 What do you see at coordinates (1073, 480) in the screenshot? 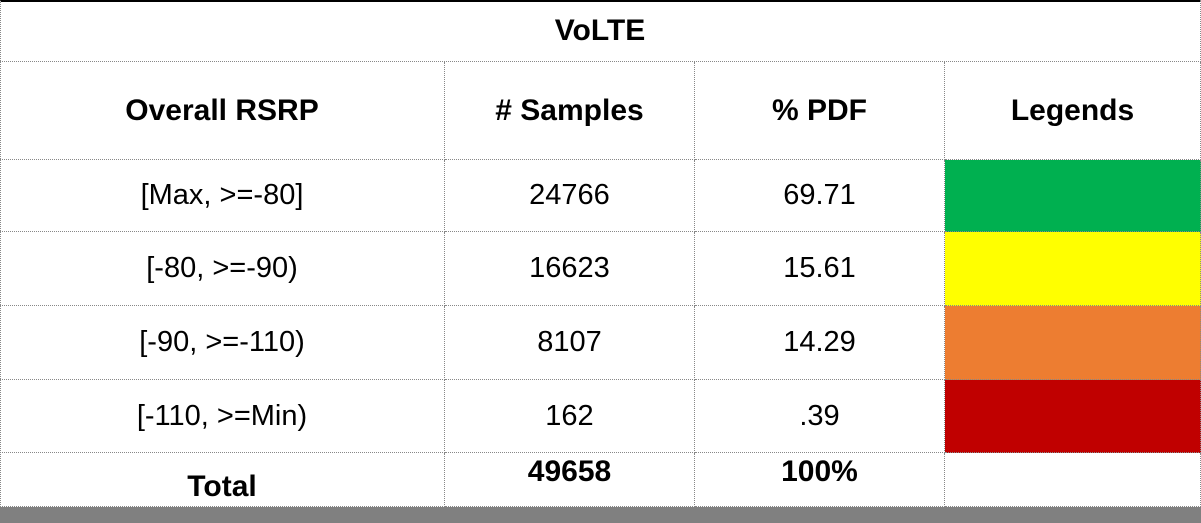
I see `total-empty` at bounding box center [1073, 480].